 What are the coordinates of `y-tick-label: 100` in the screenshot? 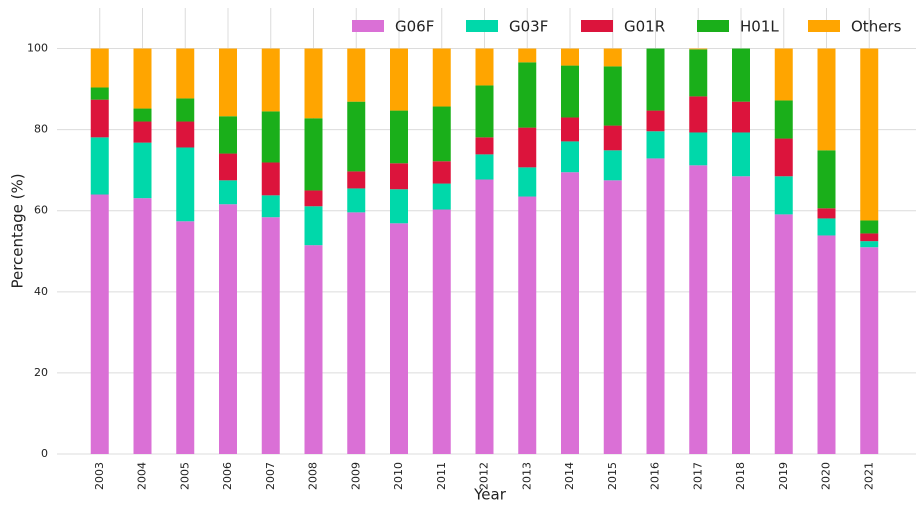 It's located at (37, 48).